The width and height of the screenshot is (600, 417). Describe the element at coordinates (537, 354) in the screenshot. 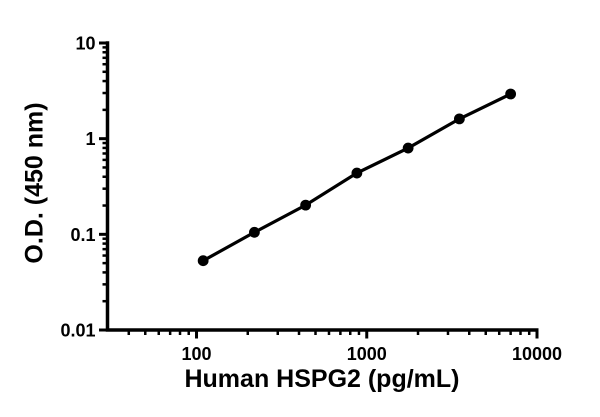

I see `x-tick-label: 10000` at that location.